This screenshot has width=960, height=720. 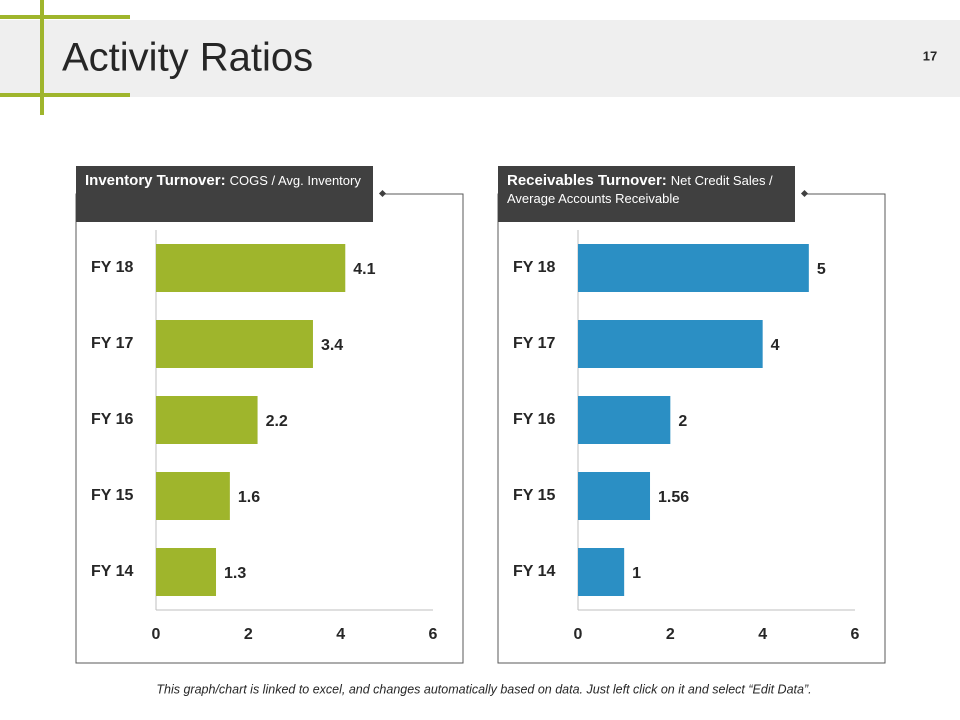 I want to click on slide-title: Activity Ratios, so click(x=187, y=58).